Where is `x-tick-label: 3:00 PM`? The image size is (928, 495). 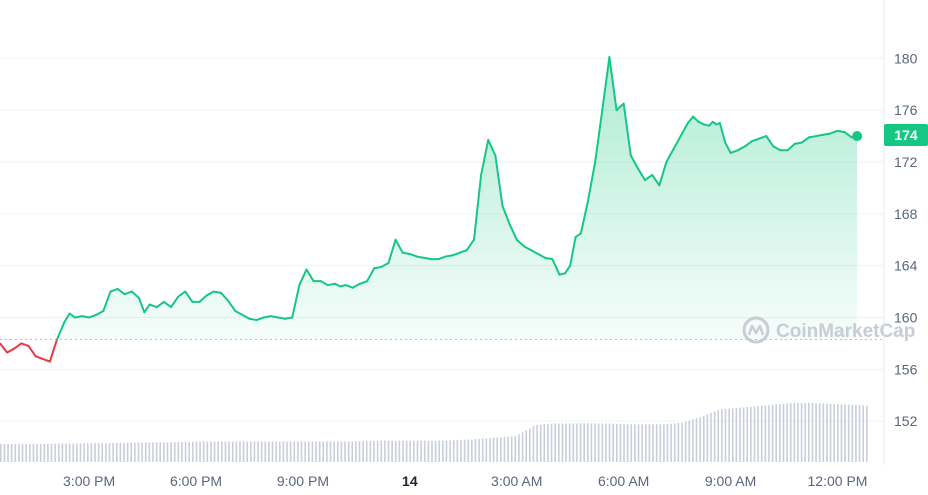
x-tick-label: 3:00 PM is located at coordinates (89, 481).